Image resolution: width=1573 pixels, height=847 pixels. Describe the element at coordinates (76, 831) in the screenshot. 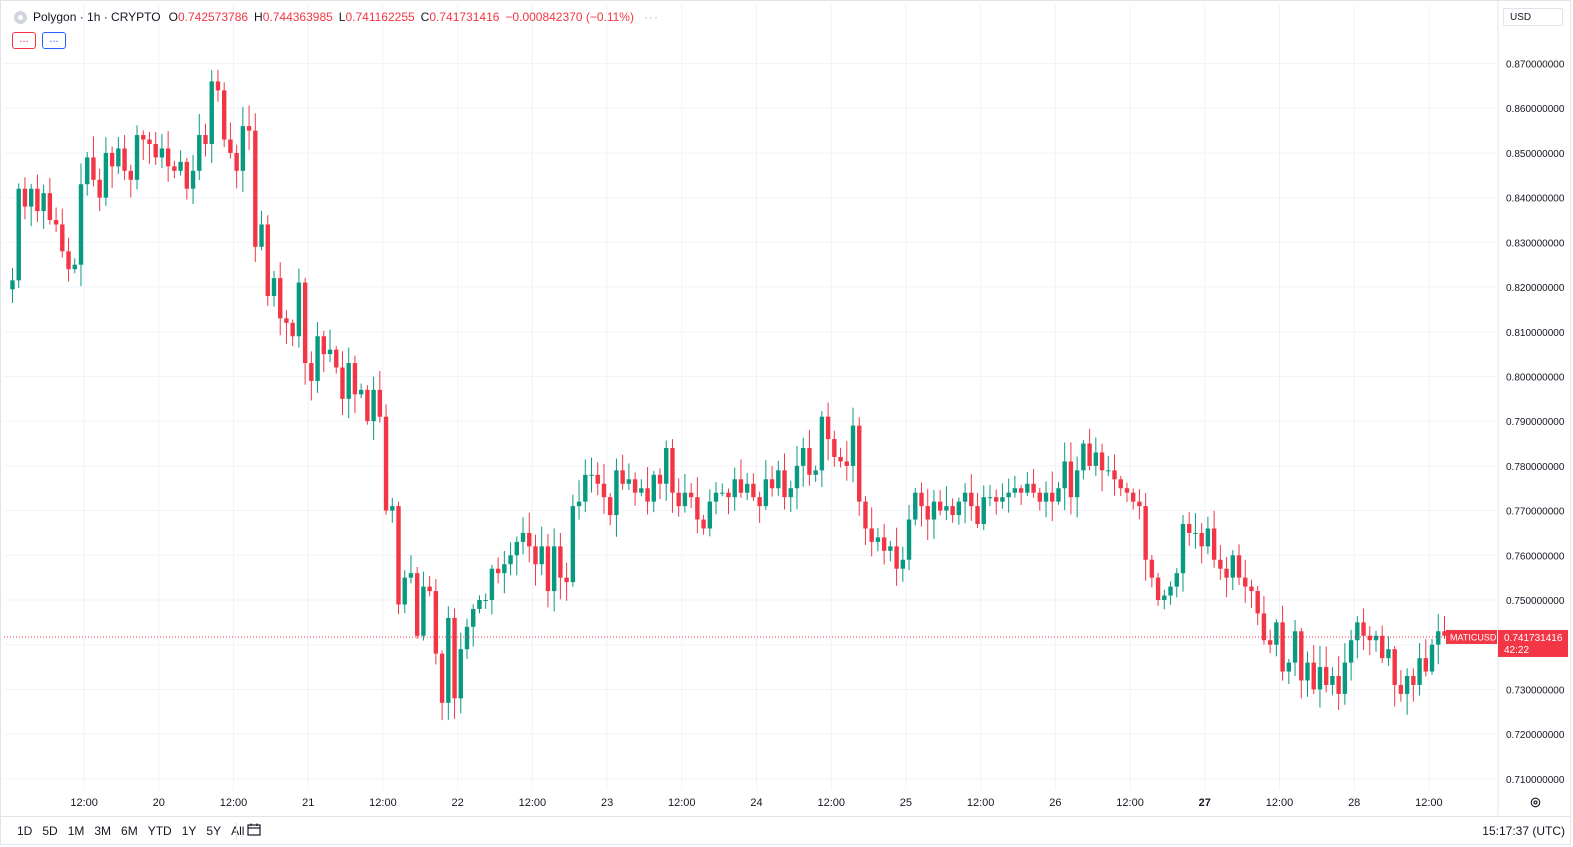

I see `time-range-1m: 1M` at that location.